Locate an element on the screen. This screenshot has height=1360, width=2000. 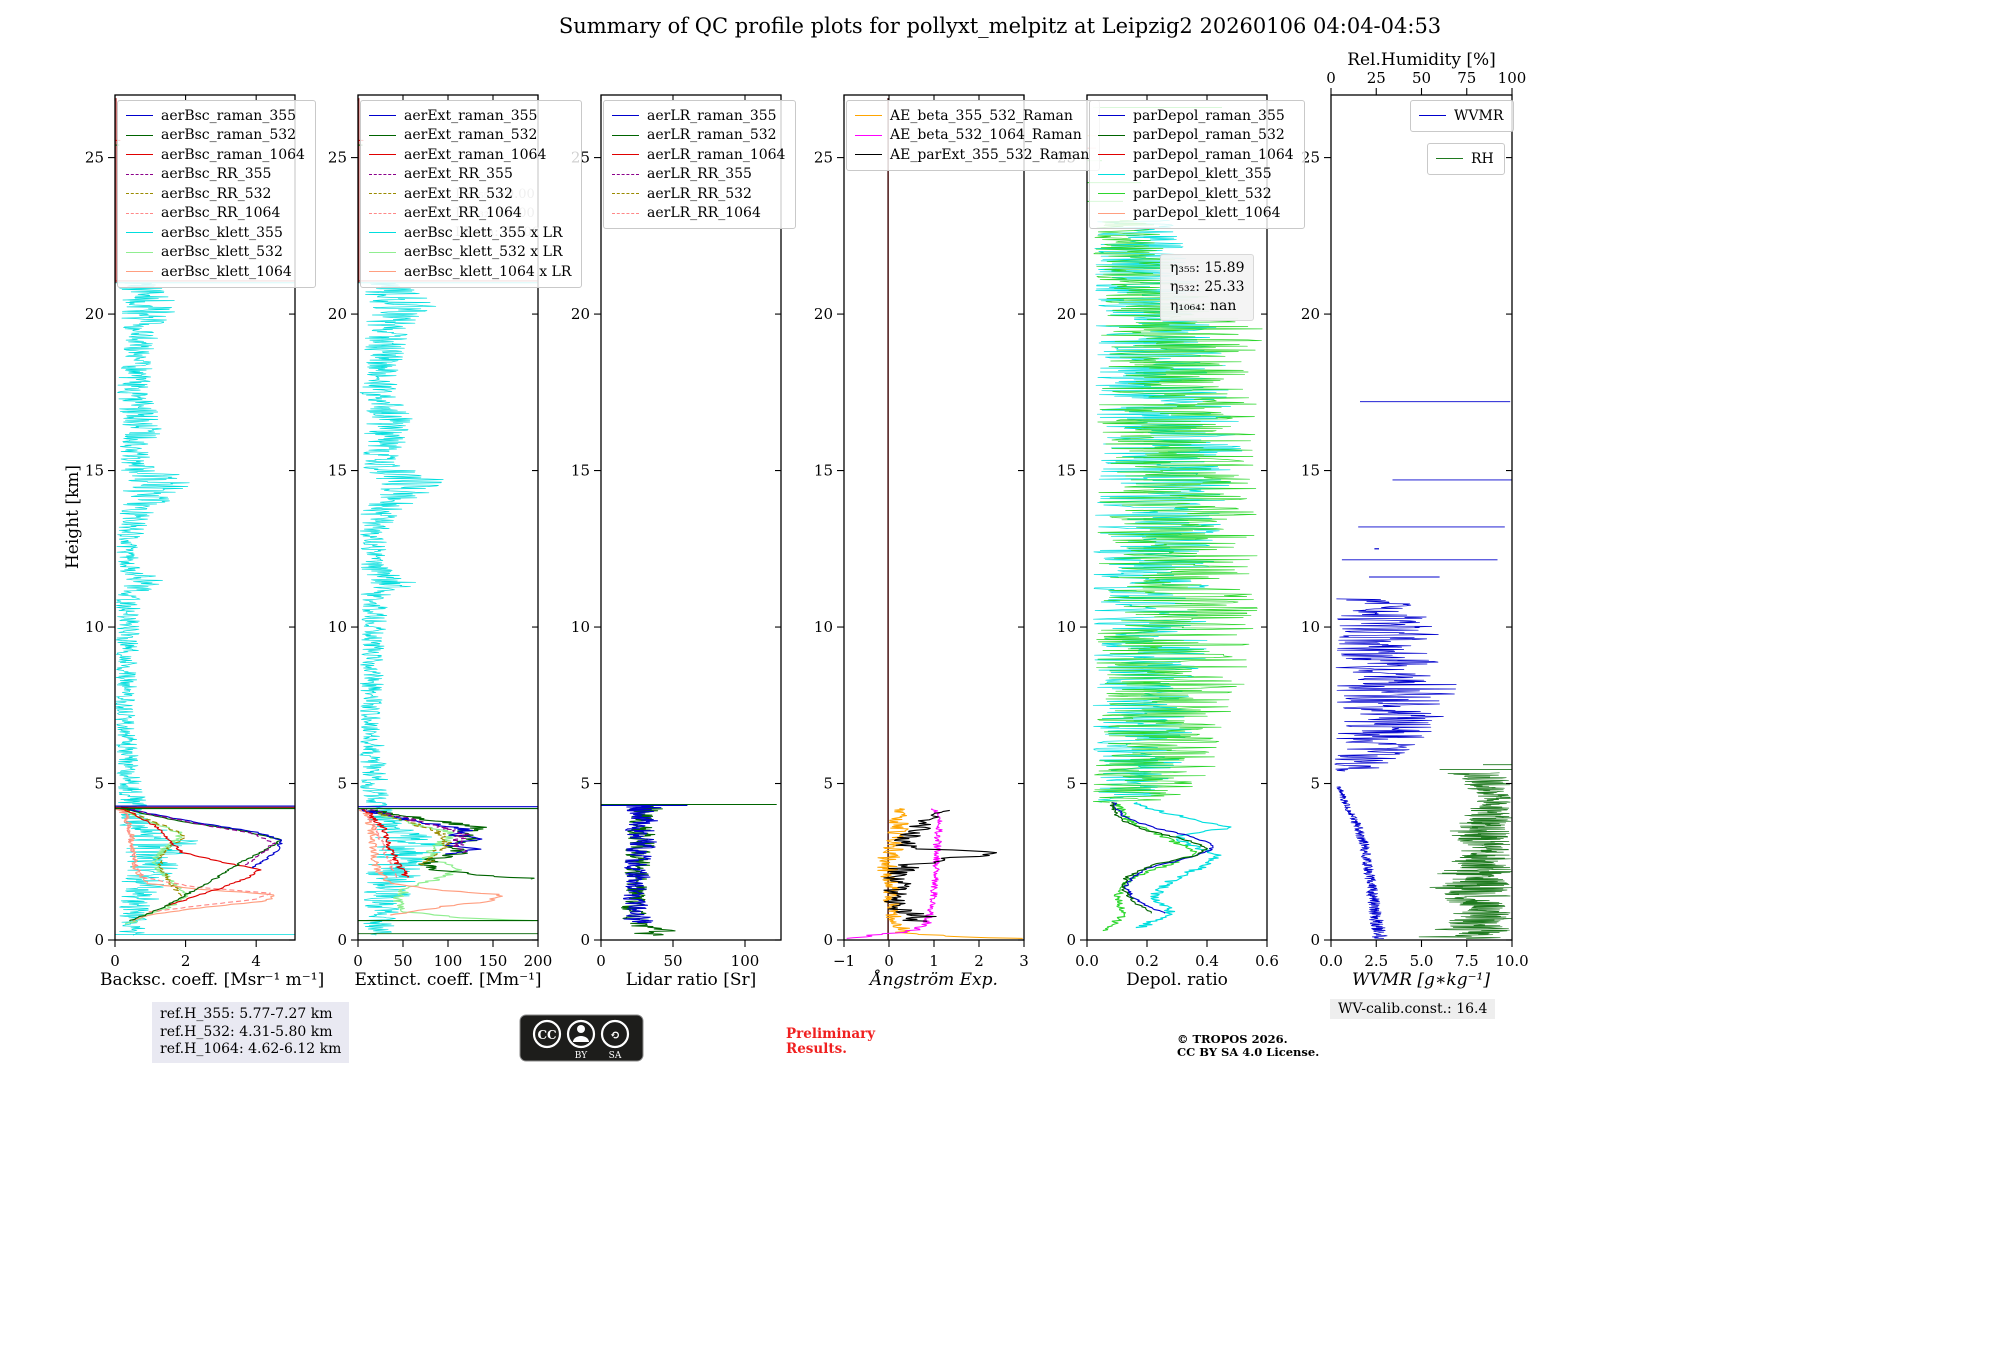
svg-text: 3 is located at coordinates (1024, 961).